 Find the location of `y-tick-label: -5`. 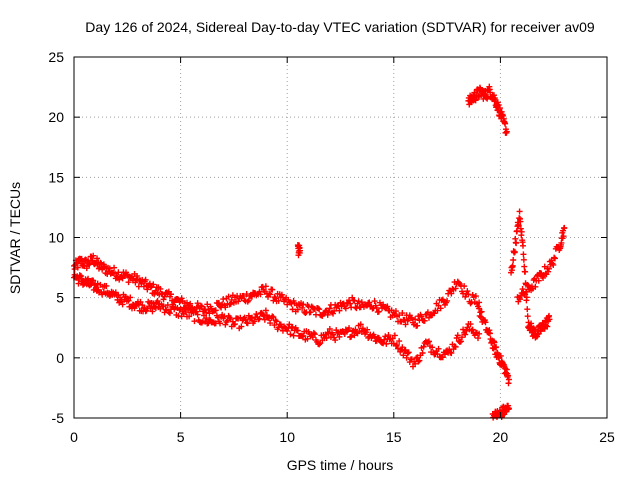

y-tick-label: -5 is located at coordinates (58, 418).